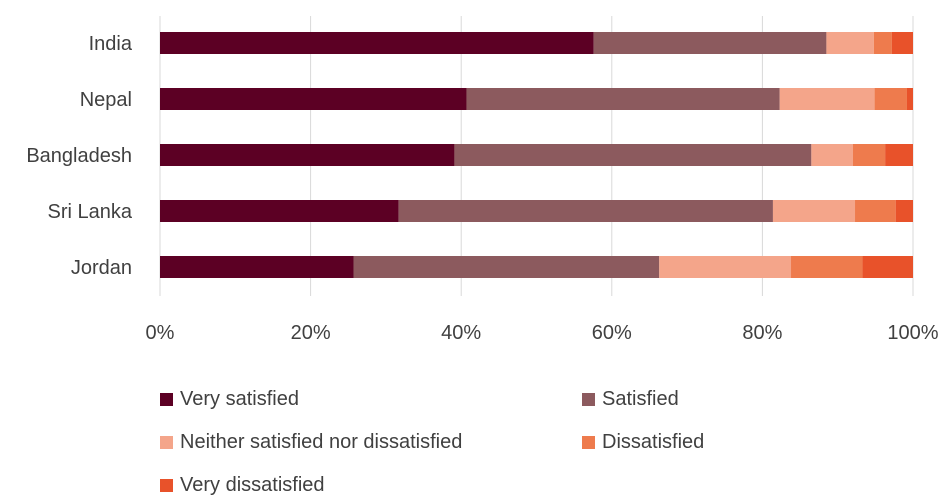 The height and width of the screenshot is (504, 941). Describe the element at coordinates (101, 268) in the screenshot. I see `category-label: Jordan` at that location.